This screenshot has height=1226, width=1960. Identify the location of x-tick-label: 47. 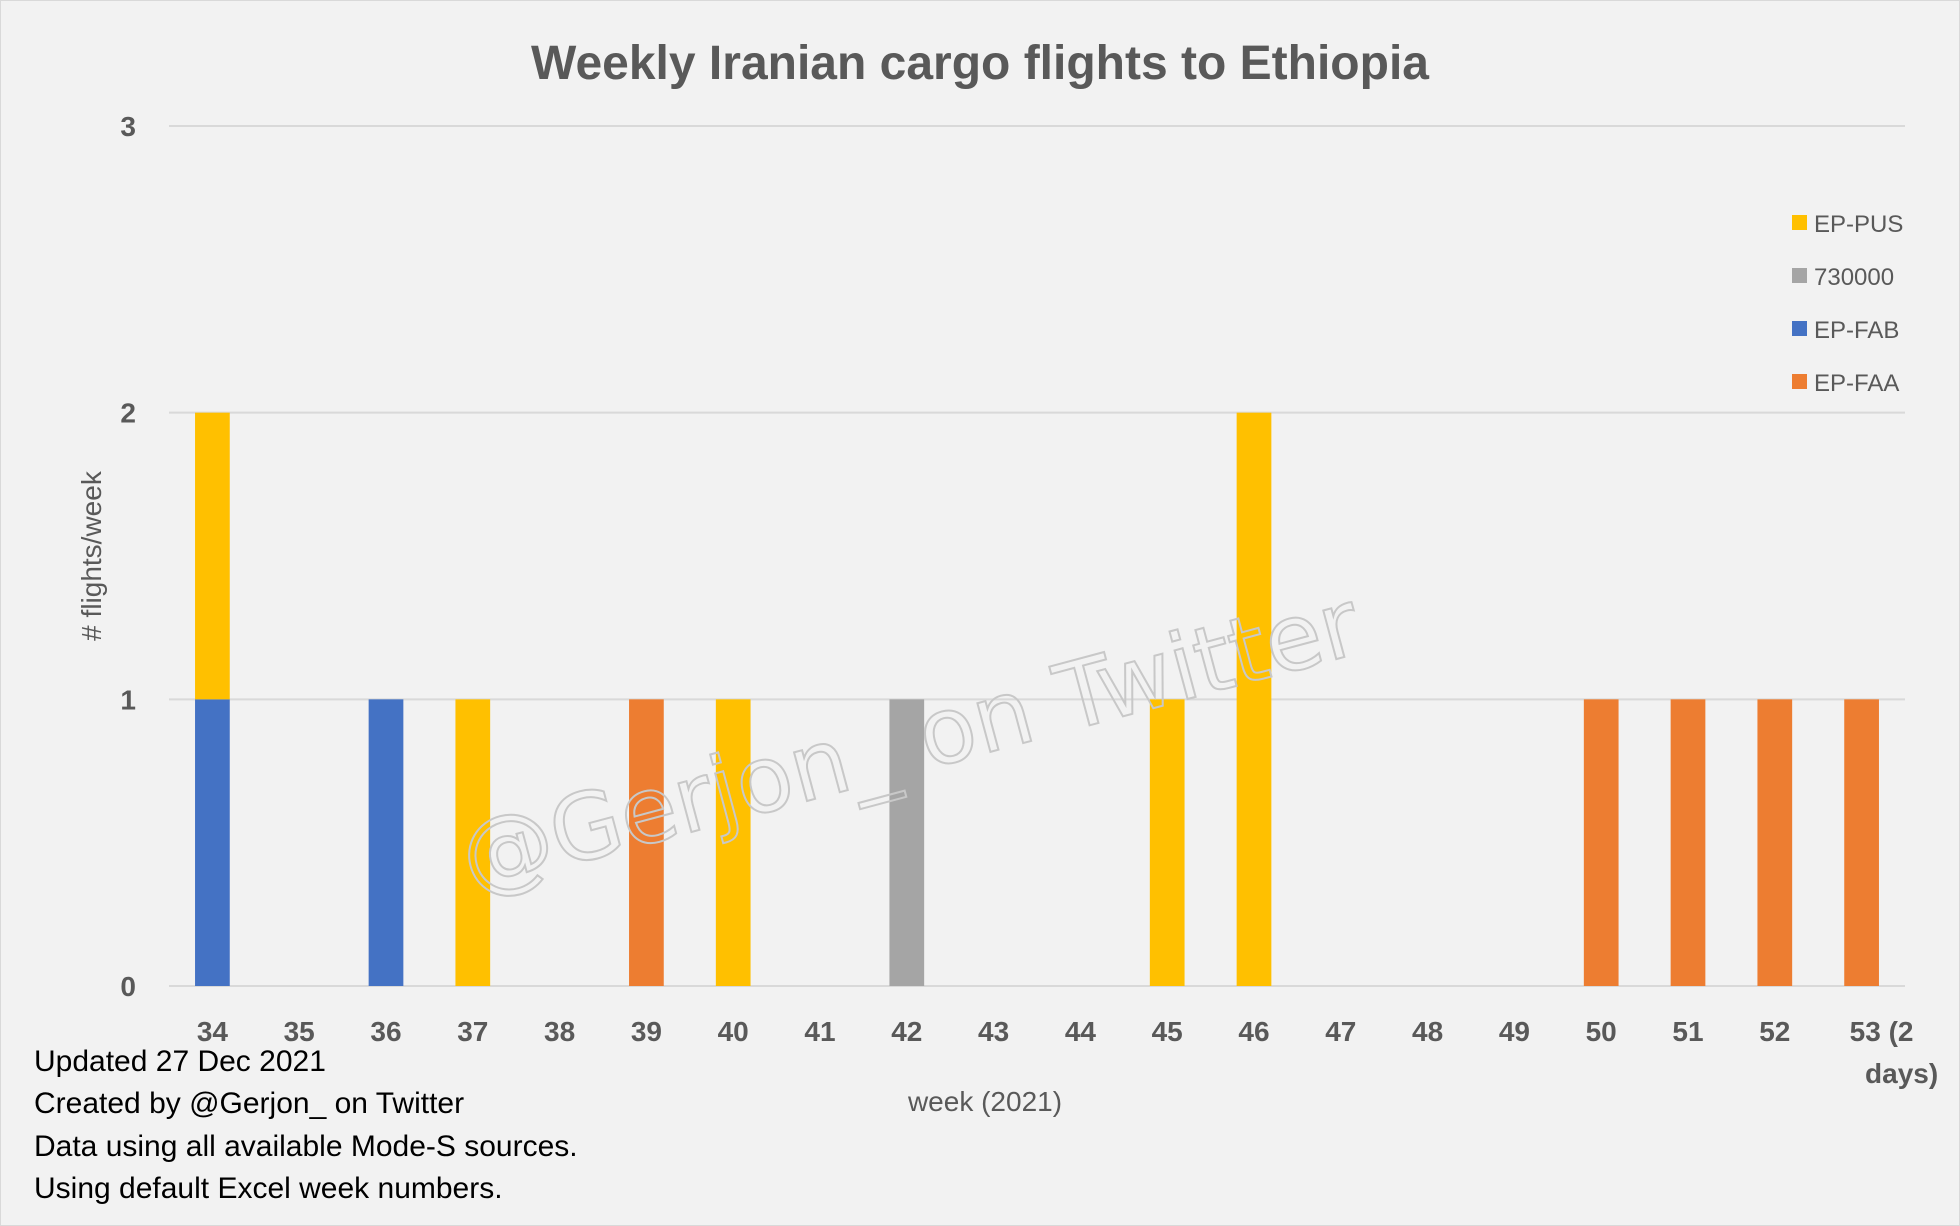
(1340, 1031).